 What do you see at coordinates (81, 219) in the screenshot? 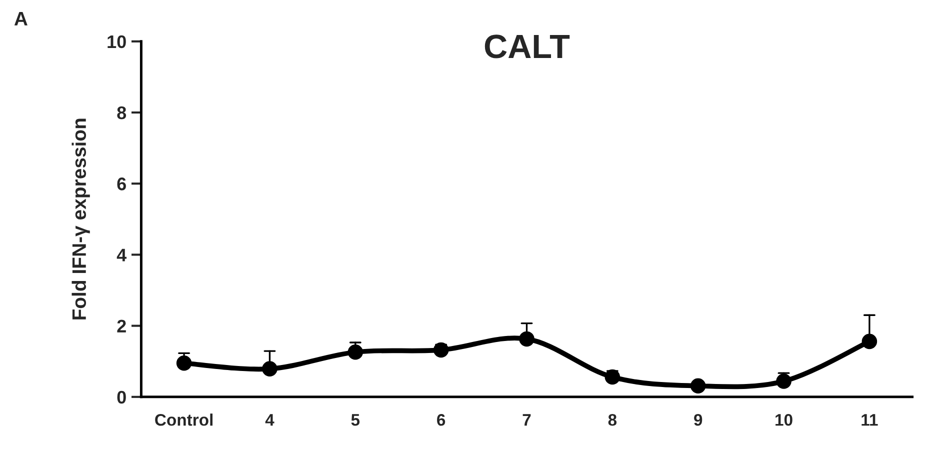
I see `y-axis-title: Fold IFN-γ expression` at bounding box center [81, 219].